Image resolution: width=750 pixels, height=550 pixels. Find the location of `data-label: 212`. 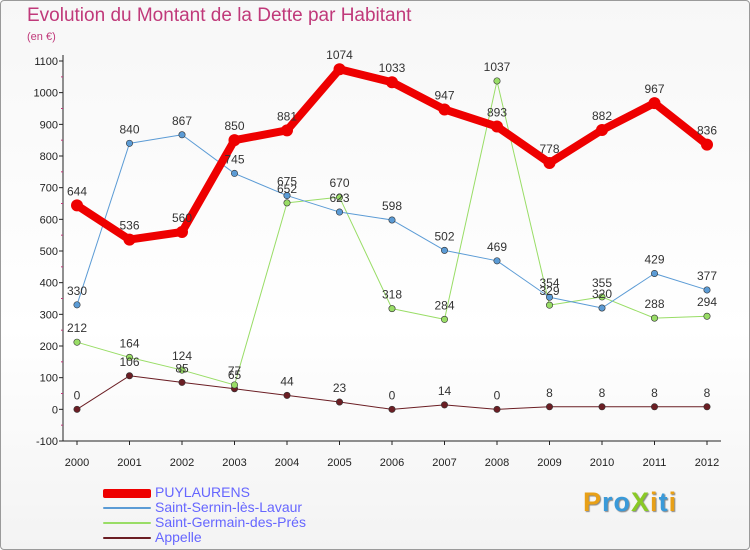

data-label: 212 is located at coordinates (77, 328).